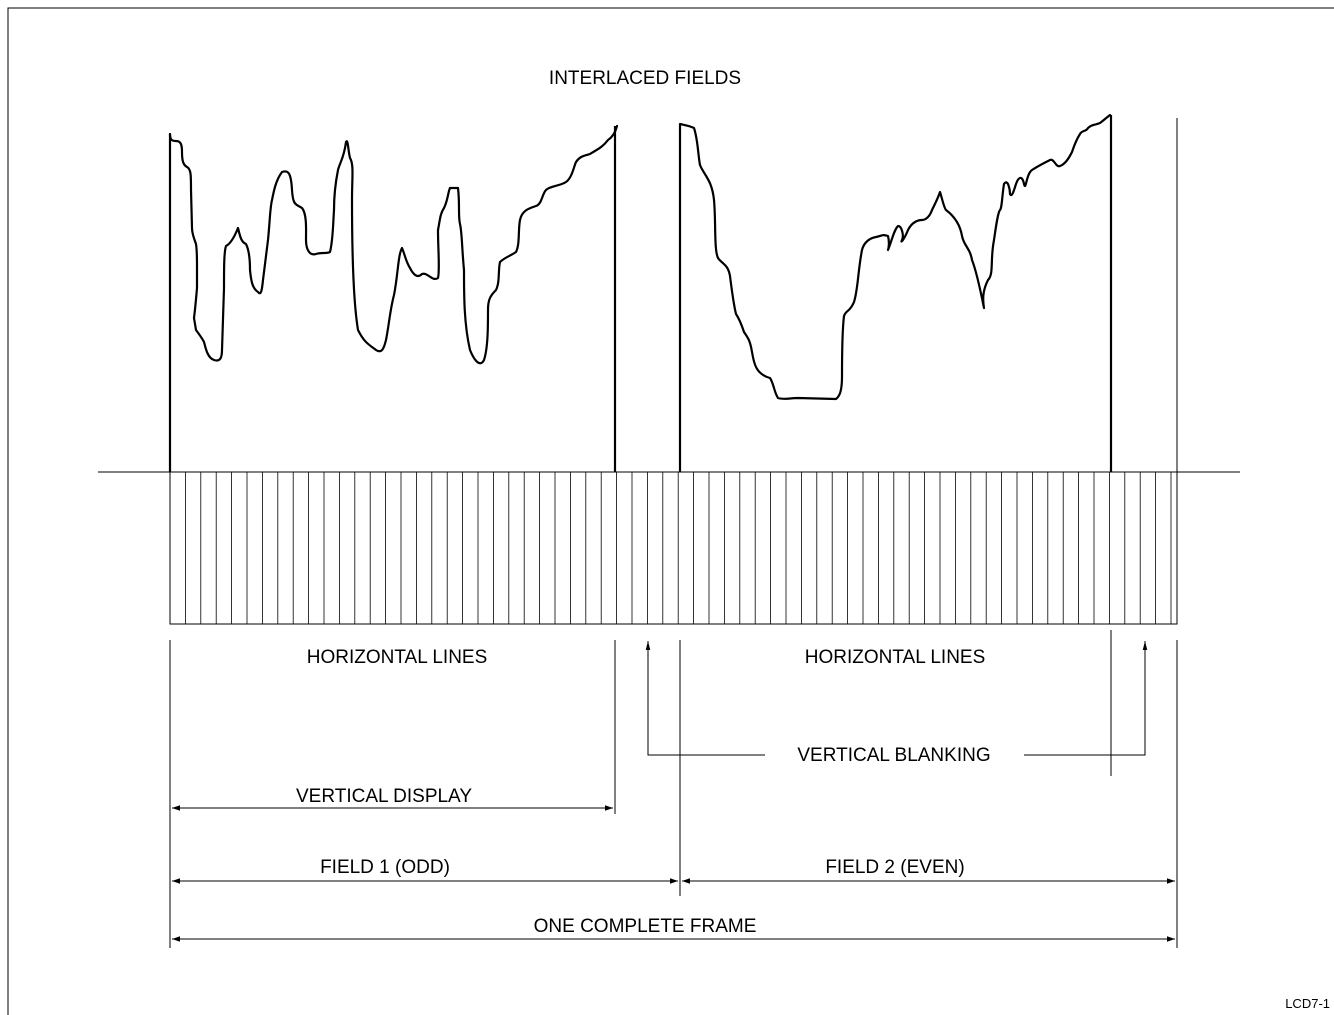 This screenshot has height=1015, width=1334. I want to click on field-2-label: FIELD 2 (EVEN), so click(894, 867).